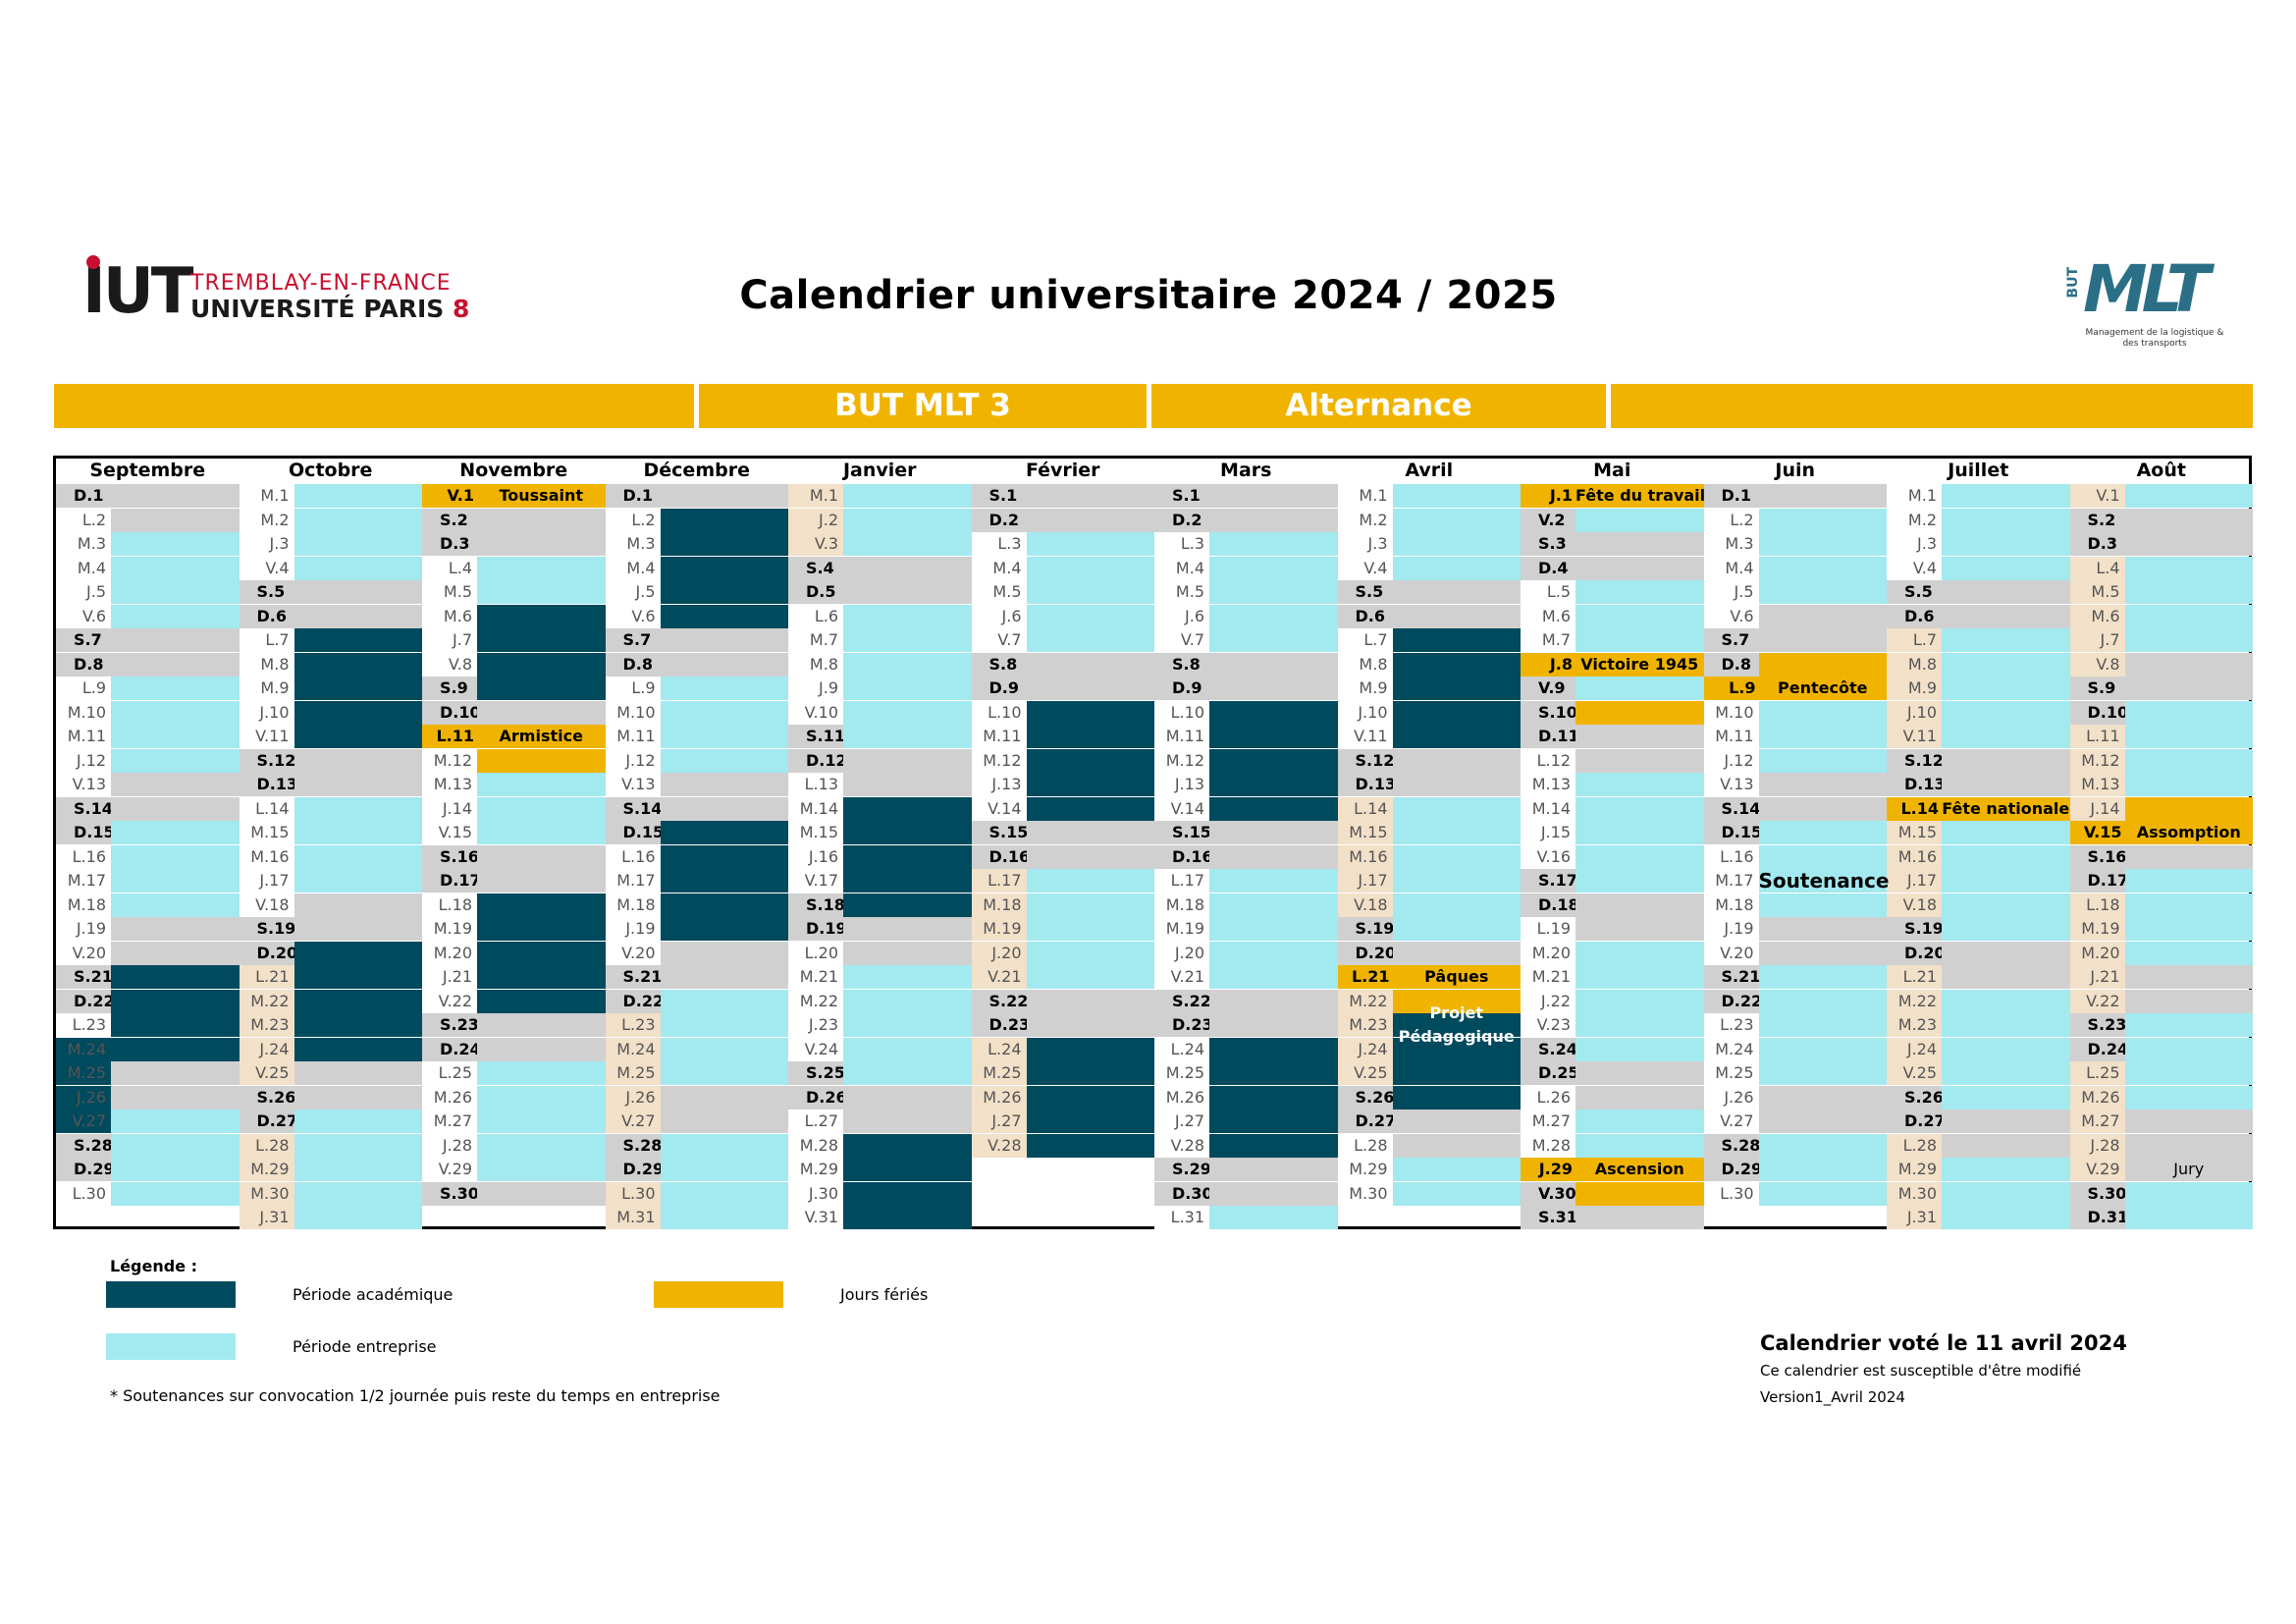 The image size is (2296, 1624). I want to click on day-label: J.6, so click(999, 616).